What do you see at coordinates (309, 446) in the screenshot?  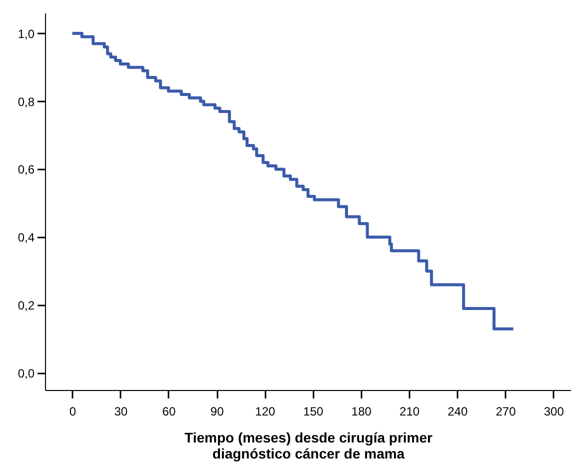 I see `x-axis-title: Tiempo (meses) desde cirugía primer diagnóstico cáncer de mama` at bounding box center [309, 446].